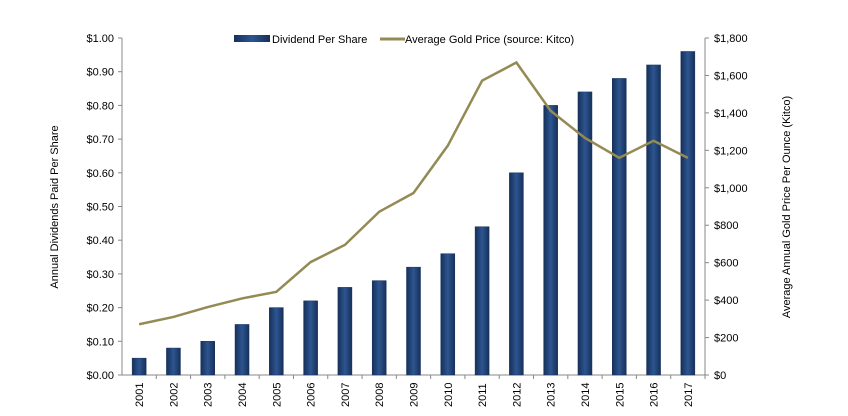 The image size is (848, 416). Describe the element at coordinates (731, 76) in the screenshot. I see `y2-tick-label: $1,600` at that location.